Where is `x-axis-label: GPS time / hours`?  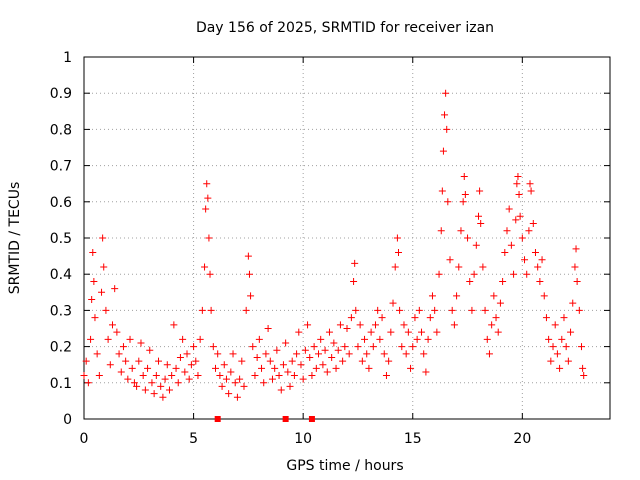
x-axis-label: GPS time / hours is located at coordinates (344, 466).